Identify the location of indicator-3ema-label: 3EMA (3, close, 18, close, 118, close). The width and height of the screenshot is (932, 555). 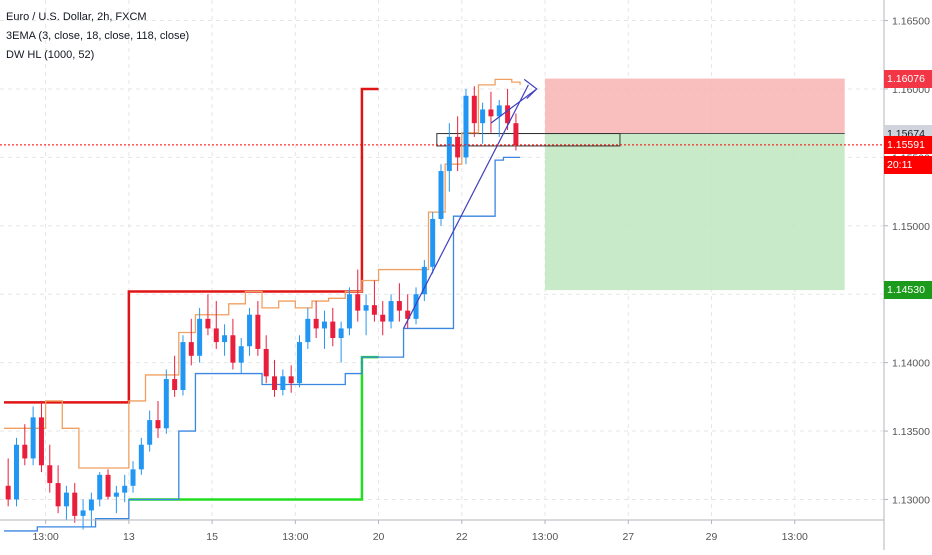
(98, 36).